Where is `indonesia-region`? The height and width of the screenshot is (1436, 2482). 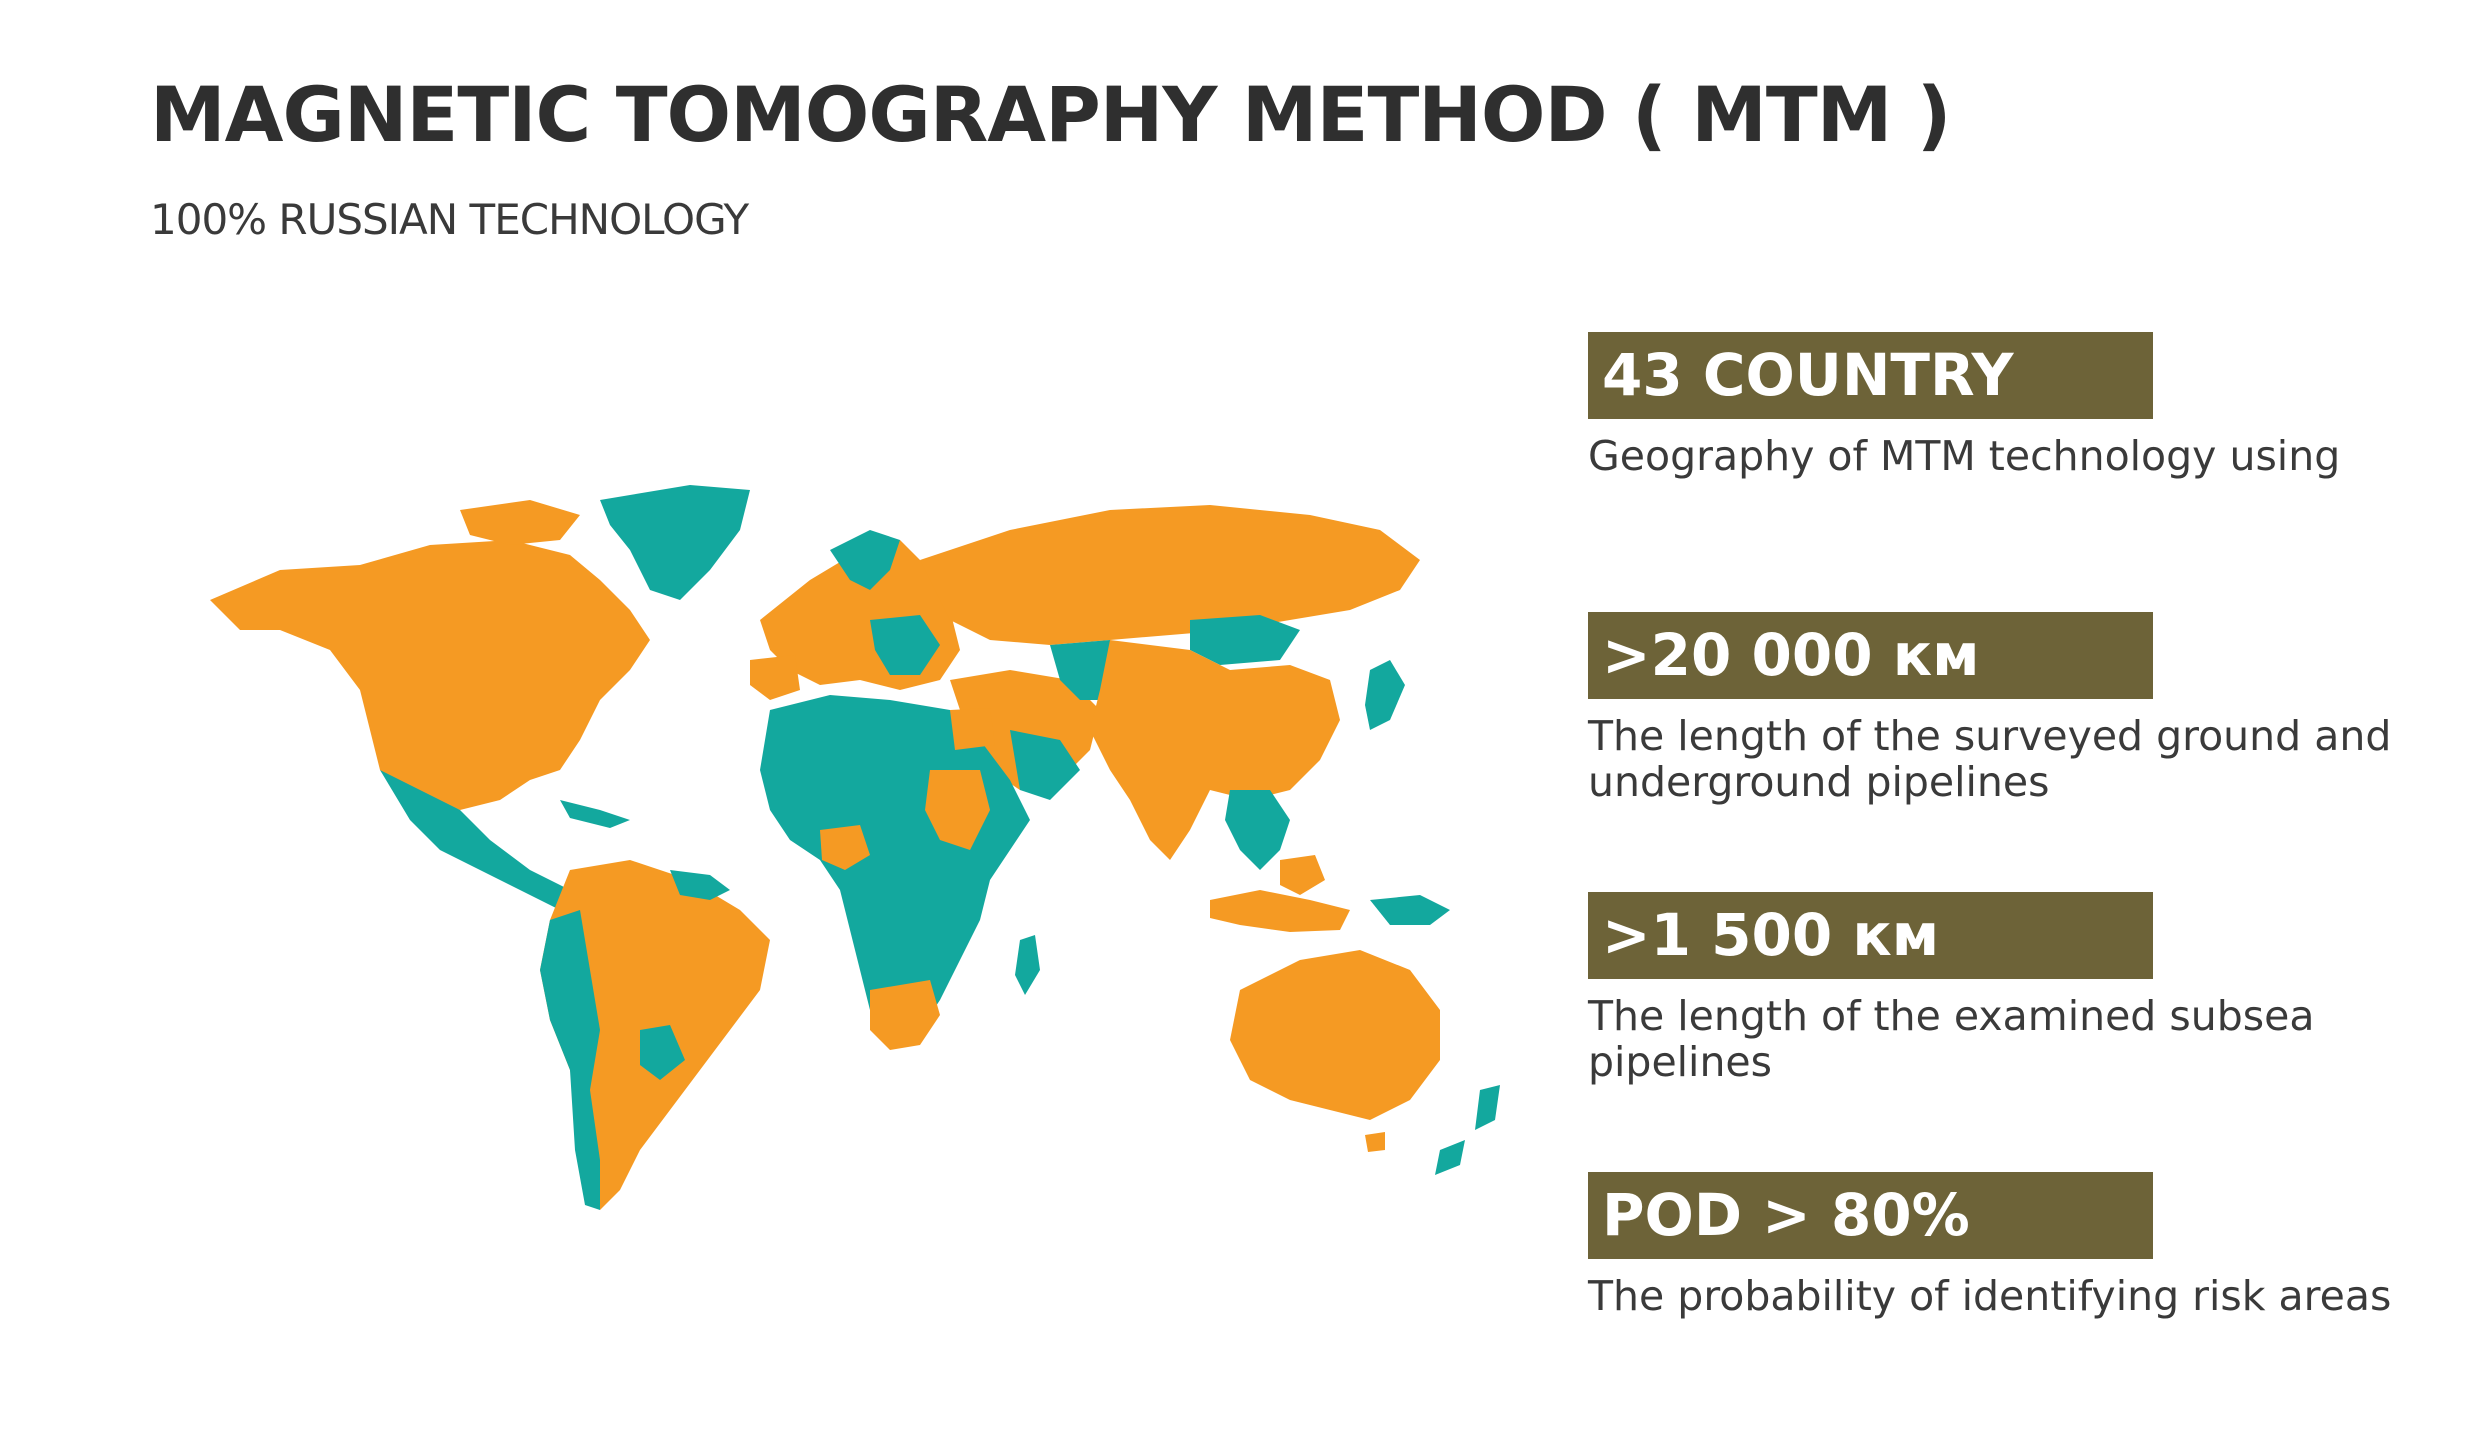 indonesia-region is located at coordinates (1280, 911).